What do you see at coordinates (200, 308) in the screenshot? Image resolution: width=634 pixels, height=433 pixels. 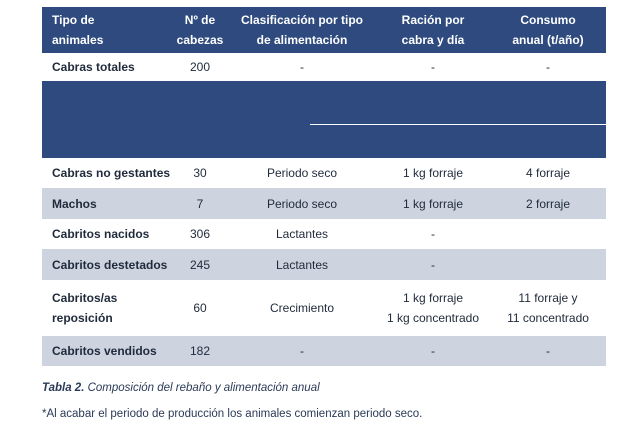 I see `cell-head-count: 60` at bounding box center [200, 308].